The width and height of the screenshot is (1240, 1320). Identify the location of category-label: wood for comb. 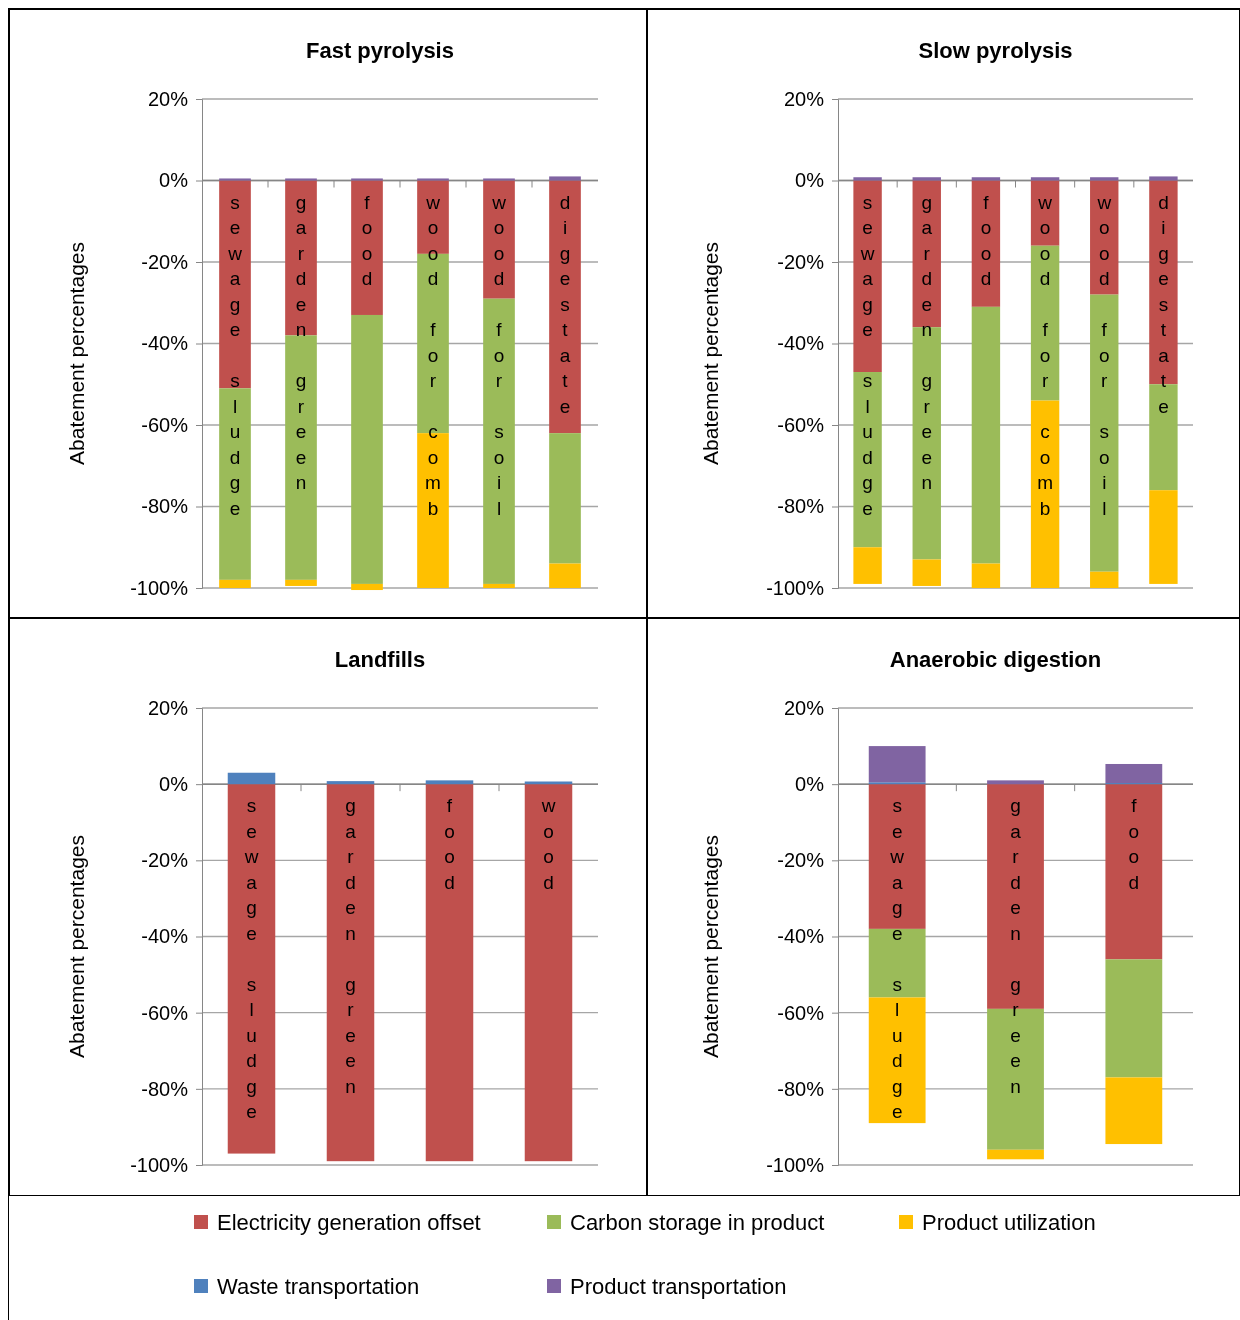
(1045, 355).